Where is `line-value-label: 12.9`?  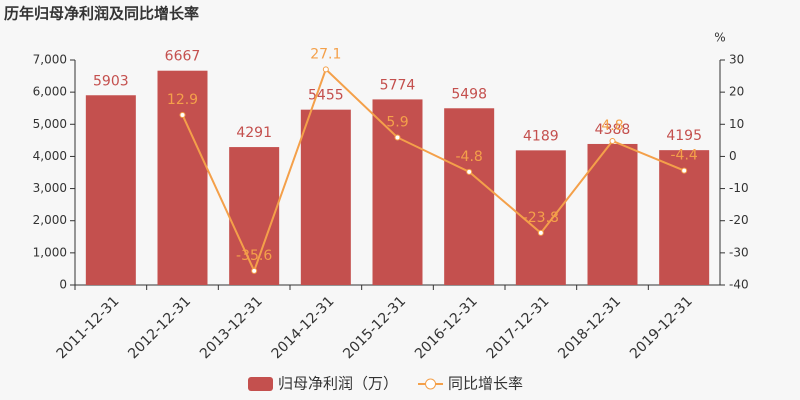
line-value-label: 12.9 is located at coordinates (182, 100).